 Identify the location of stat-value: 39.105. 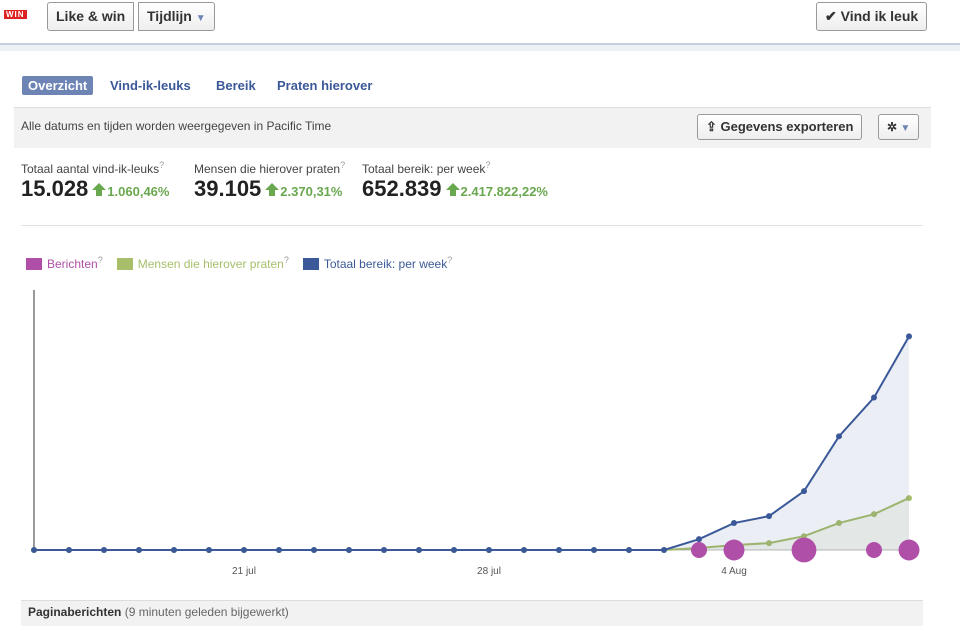
(228, 188).